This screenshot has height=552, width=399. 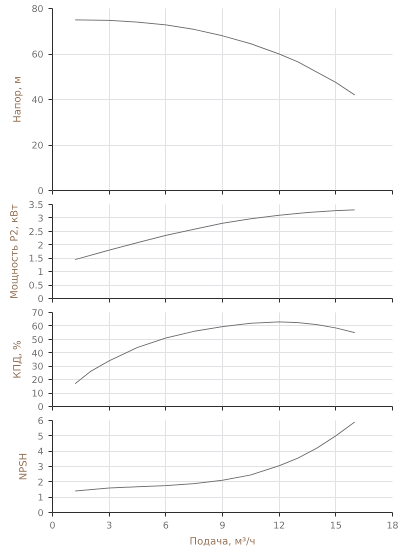 What do you see at coordinates (36, 286) in the screenshot?
I see `y-tick-label: 0.5` at bounding box center [36, 286].